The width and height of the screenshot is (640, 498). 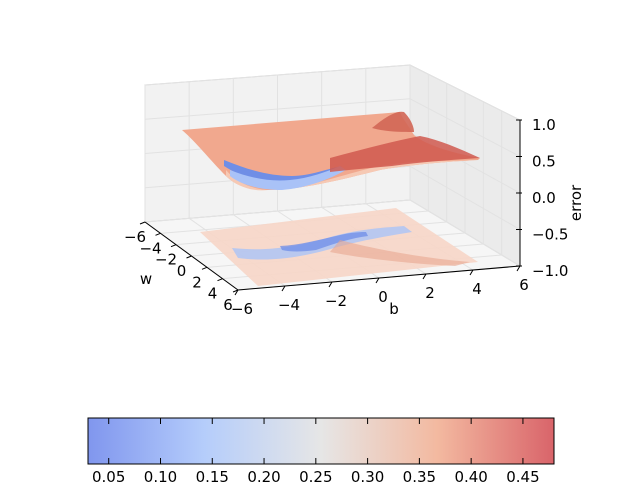 What do you see at coordinates (550, 271) in the screenshot?
I see `error-tick-label: −1.0` at bounding box center [550, 271].